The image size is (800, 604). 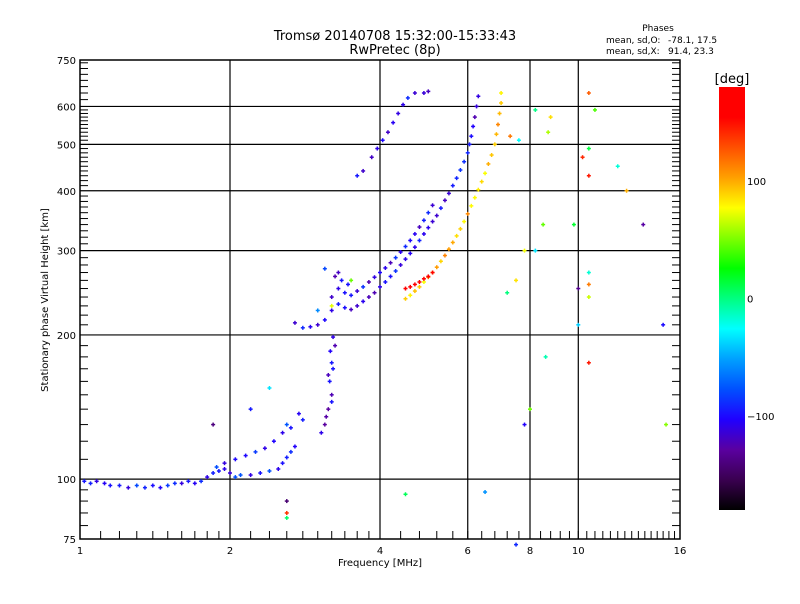 What do you see at coordinates (66, 107) in the screenshot?
I see `y-tick-label: 600` at bounding box center [66, 107].